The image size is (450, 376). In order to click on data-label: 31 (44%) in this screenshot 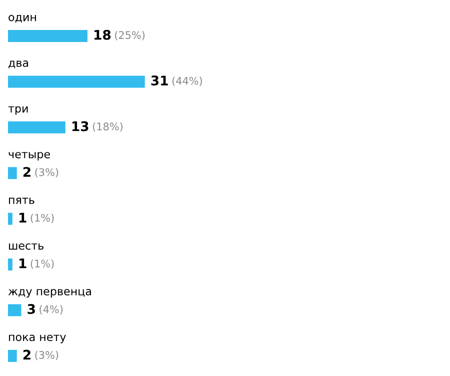, I will do `click(176, 81)`.